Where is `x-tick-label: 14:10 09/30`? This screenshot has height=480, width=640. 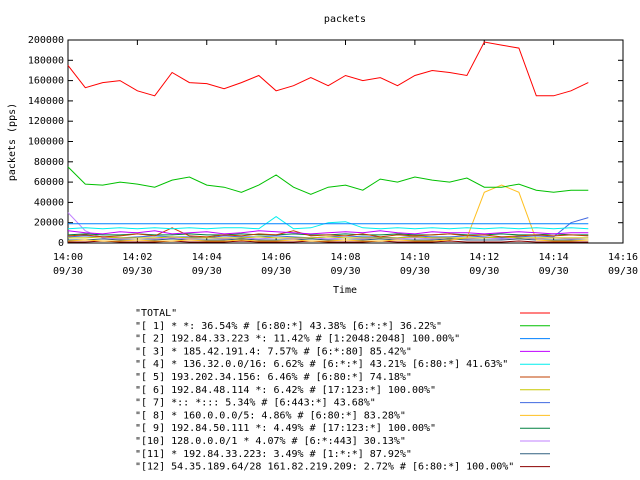 x-tick-label: 14:10 09/30 is located at coordinates (415, 264).